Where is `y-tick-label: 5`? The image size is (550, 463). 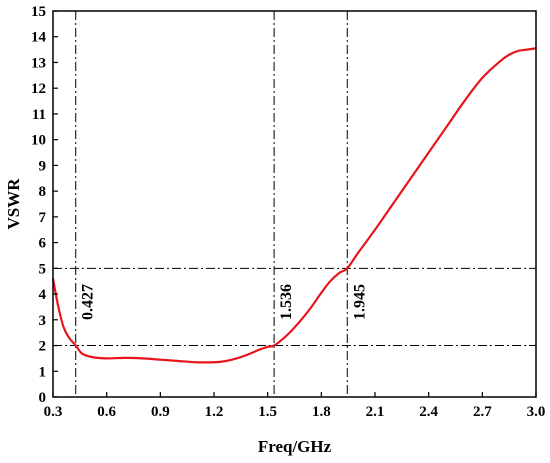 y-tick-label: 5 is located at coordinates (43, 269).